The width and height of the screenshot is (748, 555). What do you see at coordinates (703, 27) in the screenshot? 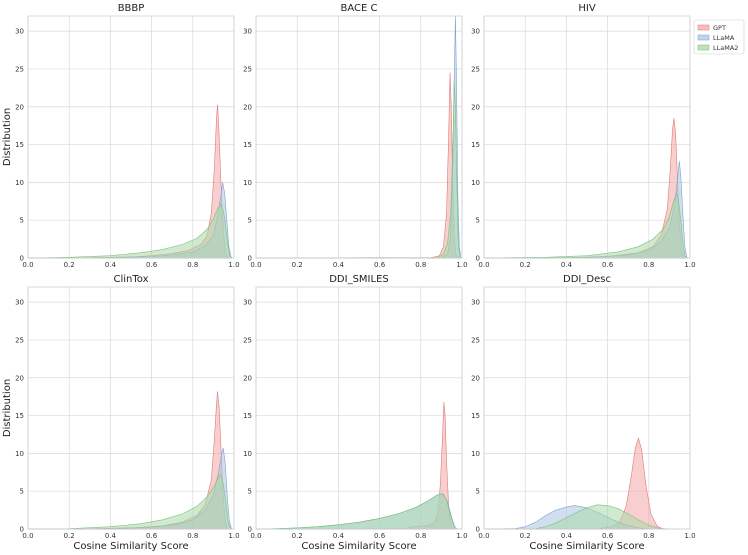
I see `legend-swatch-gpt` at bounding box center [703, 27].